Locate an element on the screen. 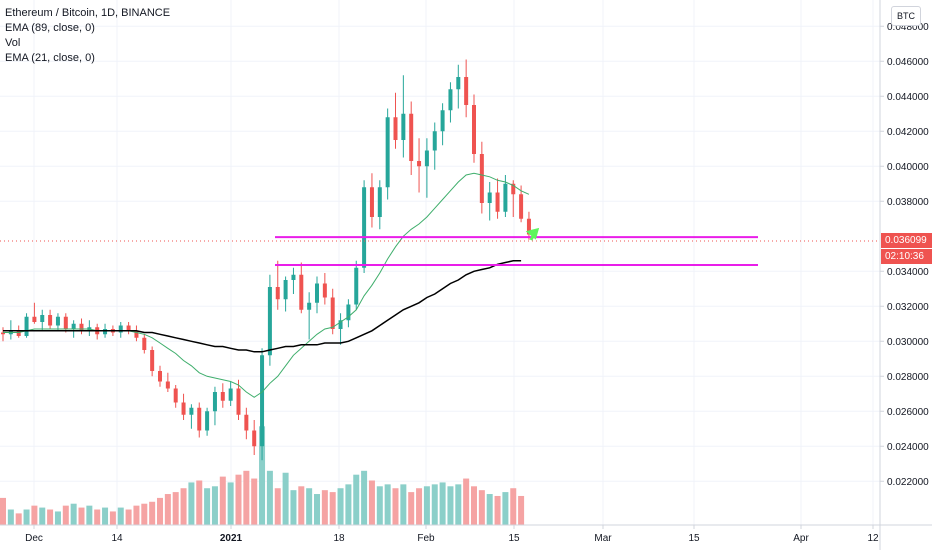 The height and width of the screenshot is (550, 932). countdown-tag: 02:10:36 is located at coordinates (906, 256).